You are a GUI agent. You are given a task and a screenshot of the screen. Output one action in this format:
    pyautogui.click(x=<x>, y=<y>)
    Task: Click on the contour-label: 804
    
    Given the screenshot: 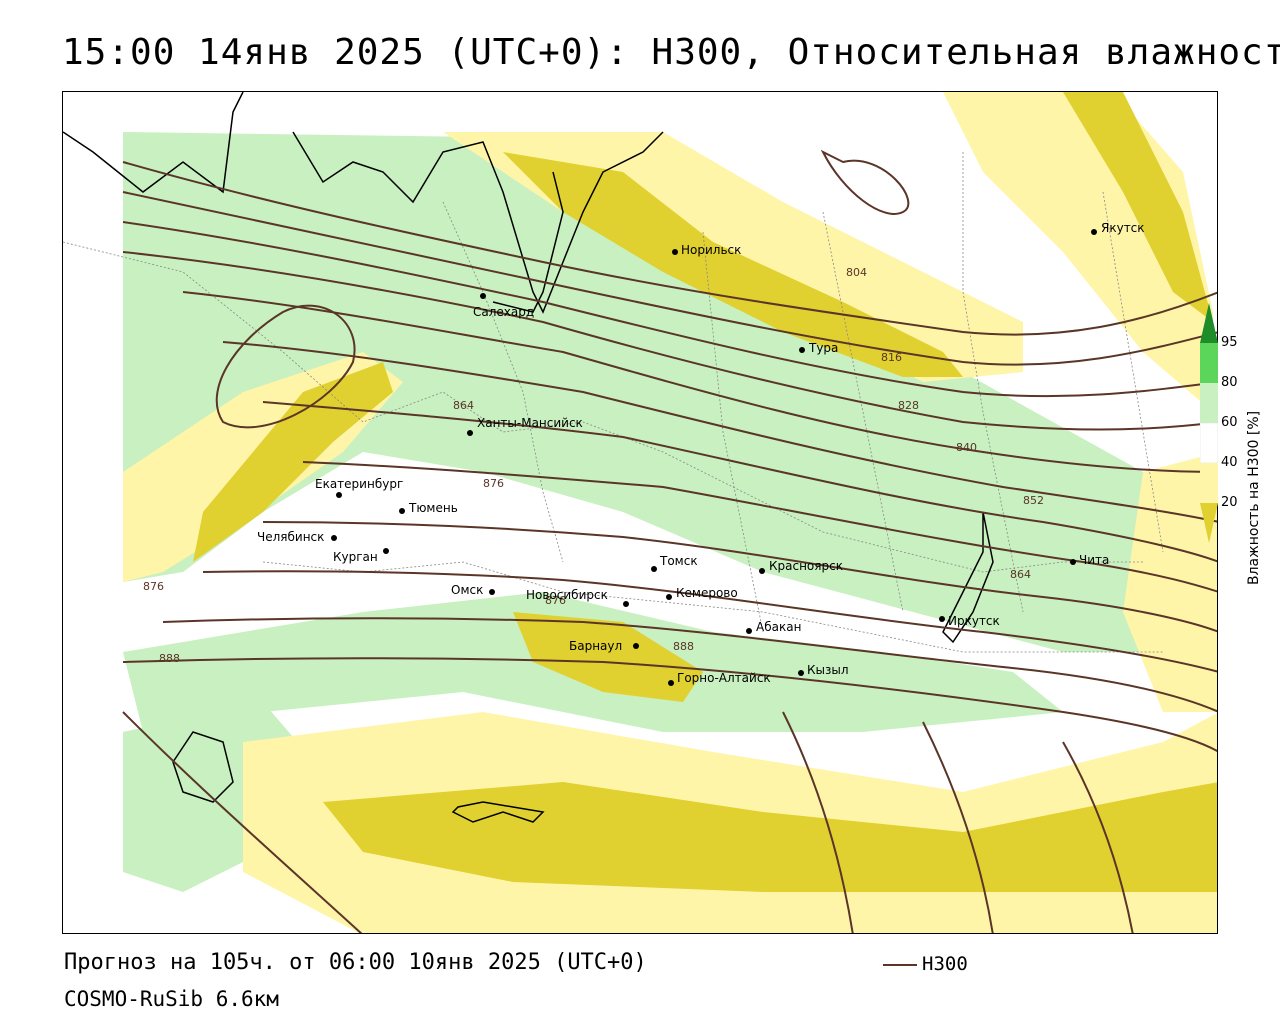 What is the action you would take?
    pyautogui.click(x=856, y=272)
    